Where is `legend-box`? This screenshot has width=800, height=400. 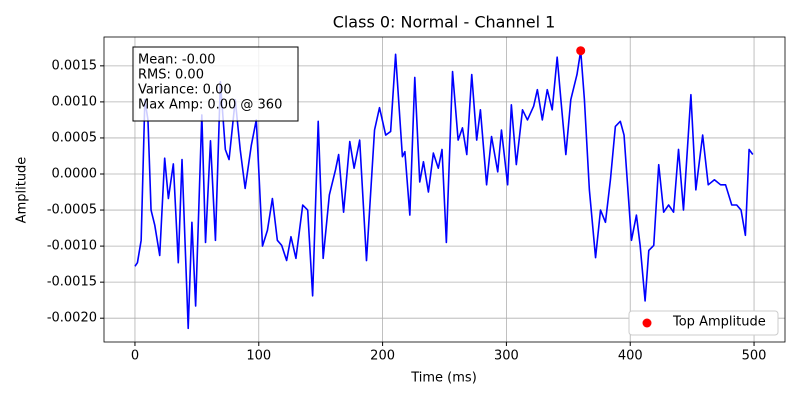
legend-box is located at coordinates (703, 323).